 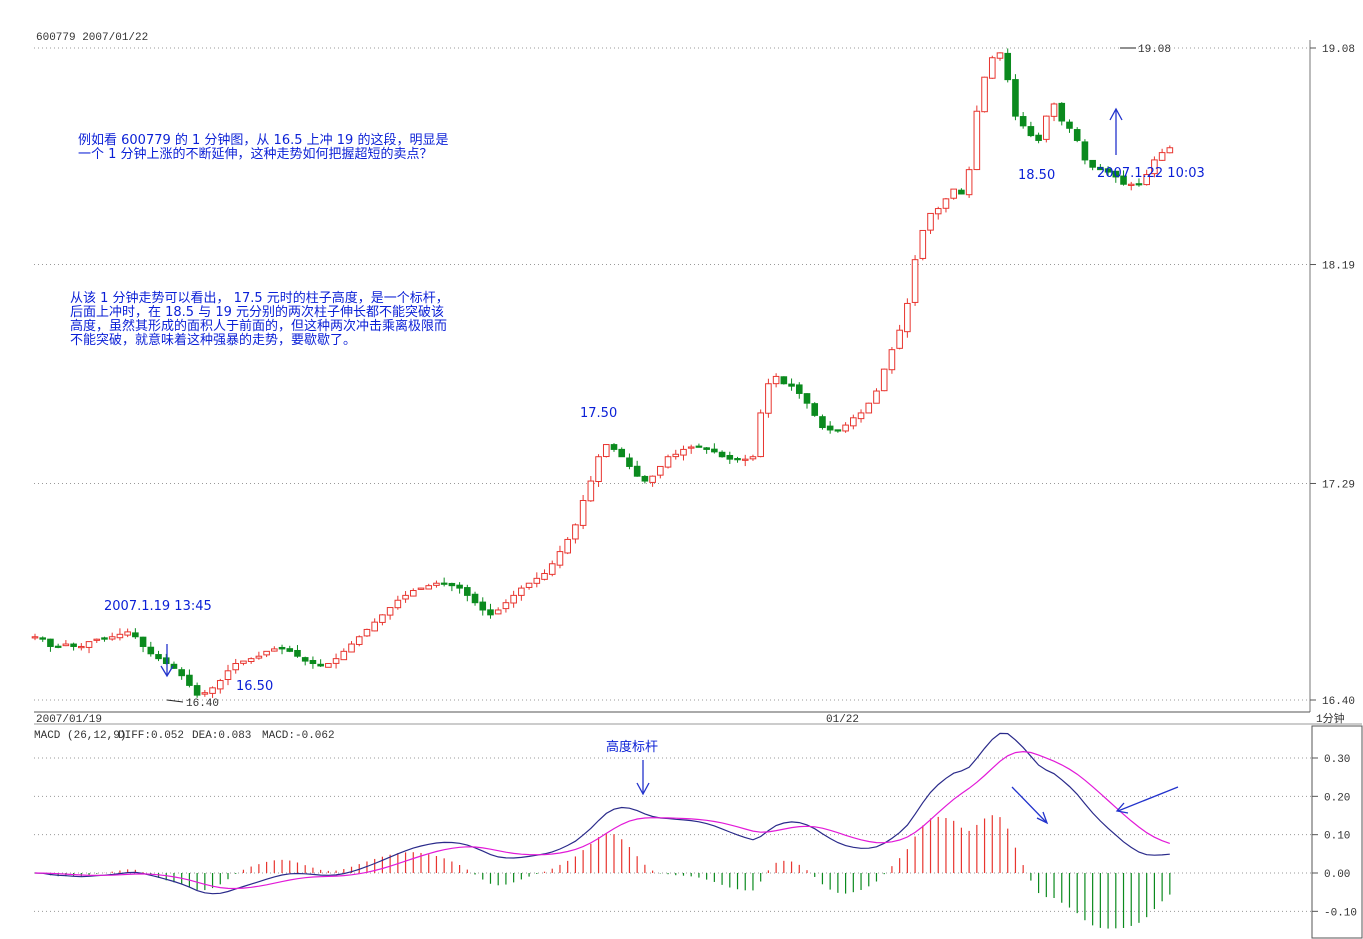 I want to click on dea-line, so click(x=602, y=820).